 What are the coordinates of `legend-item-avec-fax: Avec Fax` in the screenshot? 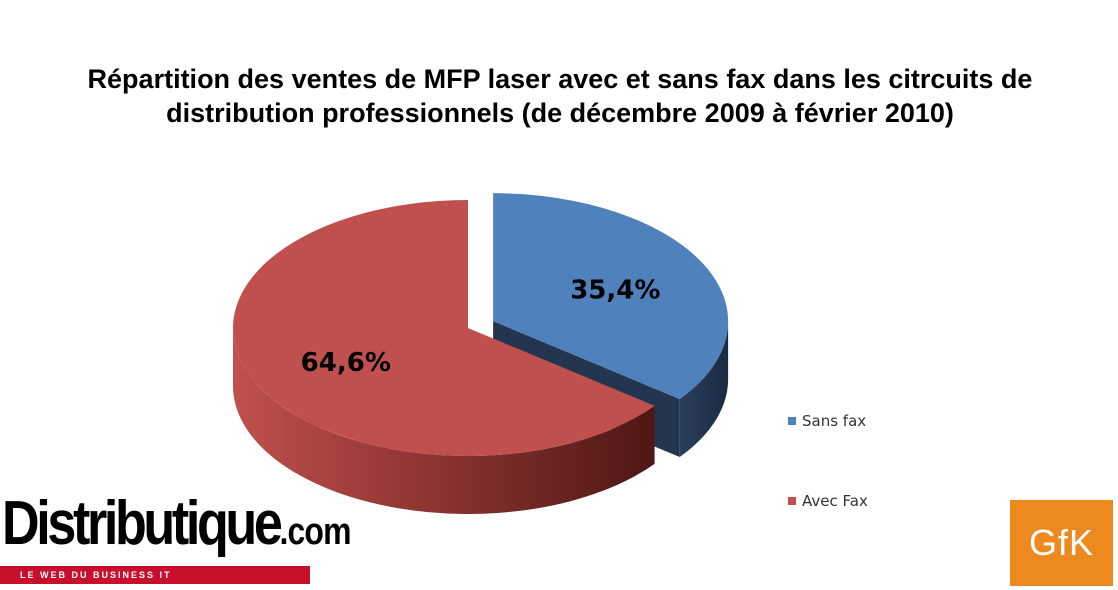 It's located at (828, 501).